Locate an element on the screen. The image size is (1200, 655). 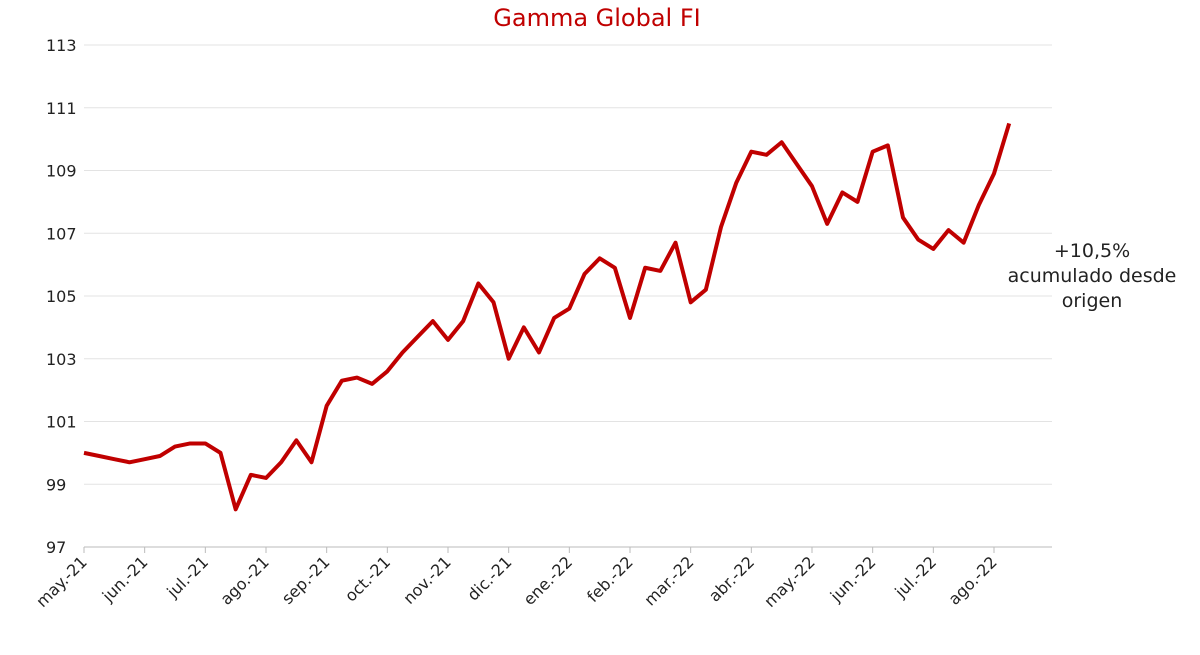
y-tick-label: 99 is located at coordinates (56, 484).